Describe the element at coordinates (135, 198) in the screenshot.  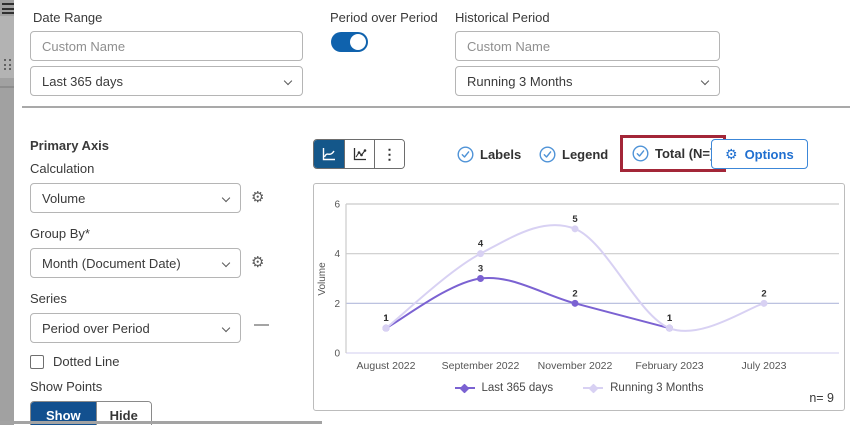
I see `calculation-select: Volume` at that location.